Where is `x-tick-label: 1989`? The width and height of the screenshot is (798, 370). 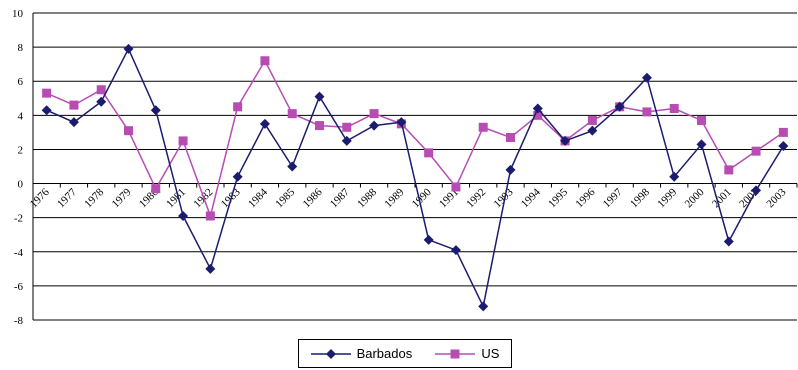 x-tick-label: 1989 is located at coordinates (394, 198).